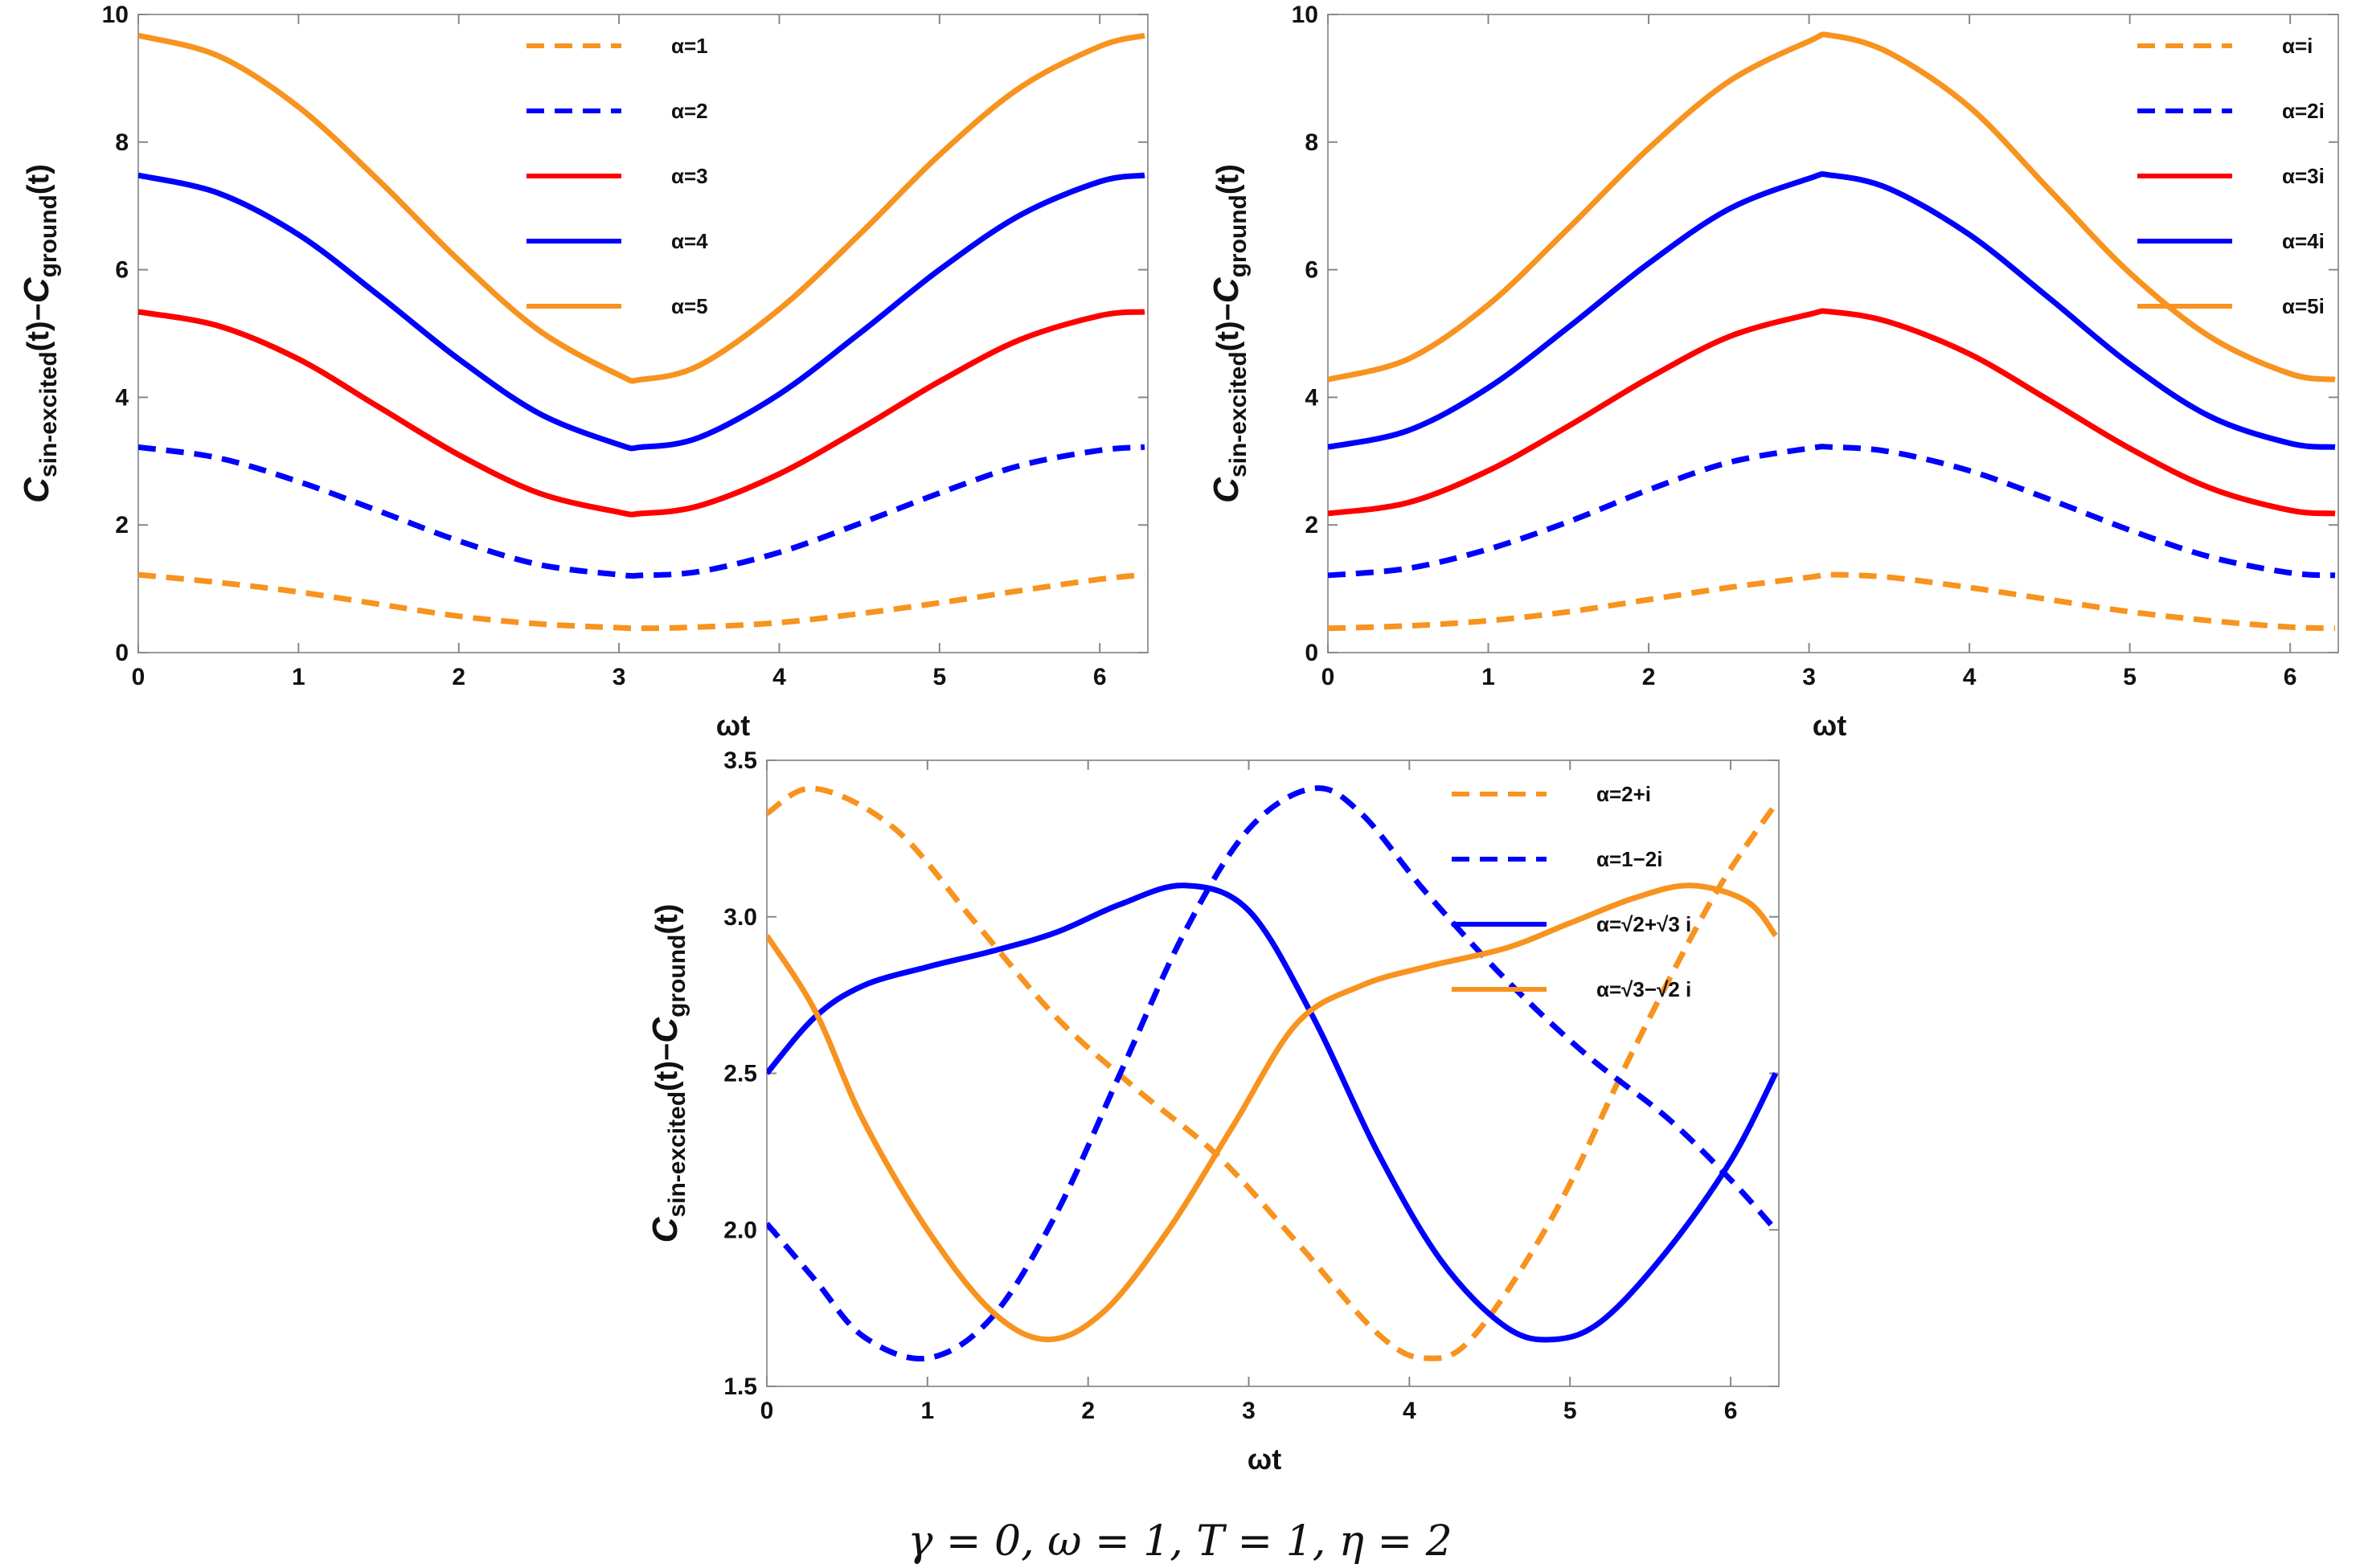 This screenshot has width=2360, height=1568. Describe the element at coordinates (2297, 46) in the screenshot. I see `legend-label: α=i` at that location.